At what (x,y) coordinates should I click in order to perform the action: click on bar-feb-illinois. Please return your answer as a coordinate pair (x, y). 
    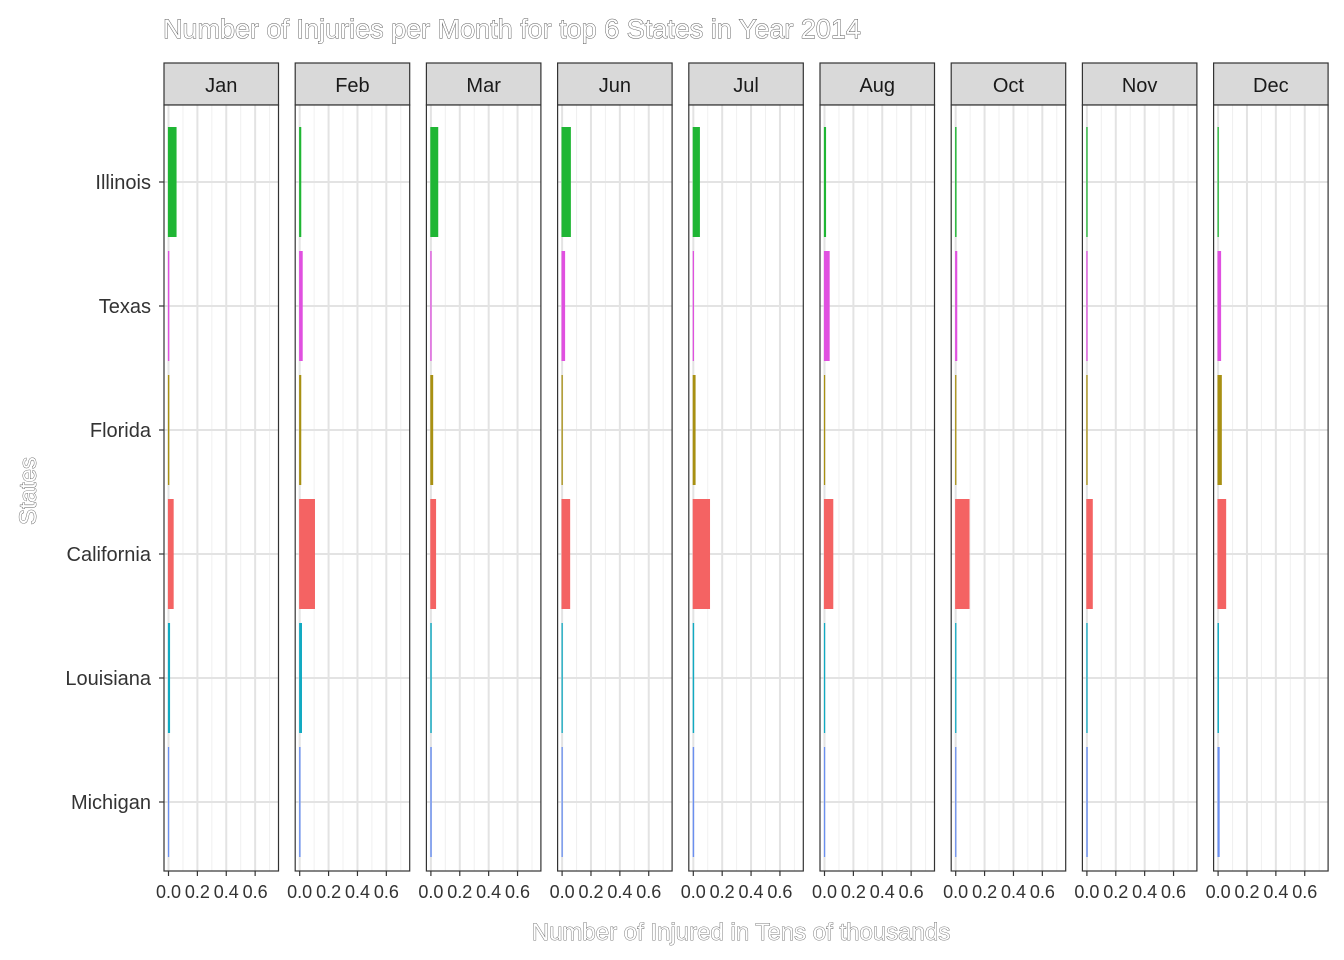
    Looking at the image, I should click on (300, 182).